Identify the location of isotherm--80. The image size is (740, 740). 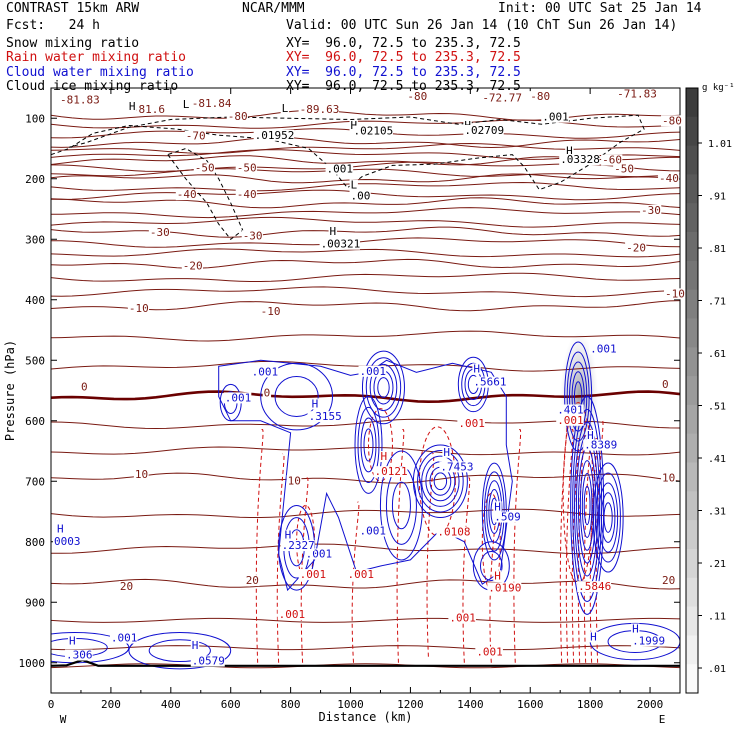
(365, 115).